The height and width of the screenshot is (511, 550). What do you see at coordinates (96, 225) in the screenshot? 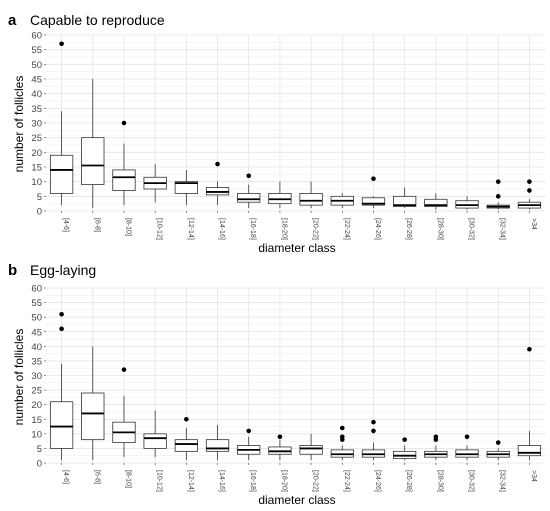
I see `panel-a-x-tick-label: [6-8]` at bounding box center [96, 225].